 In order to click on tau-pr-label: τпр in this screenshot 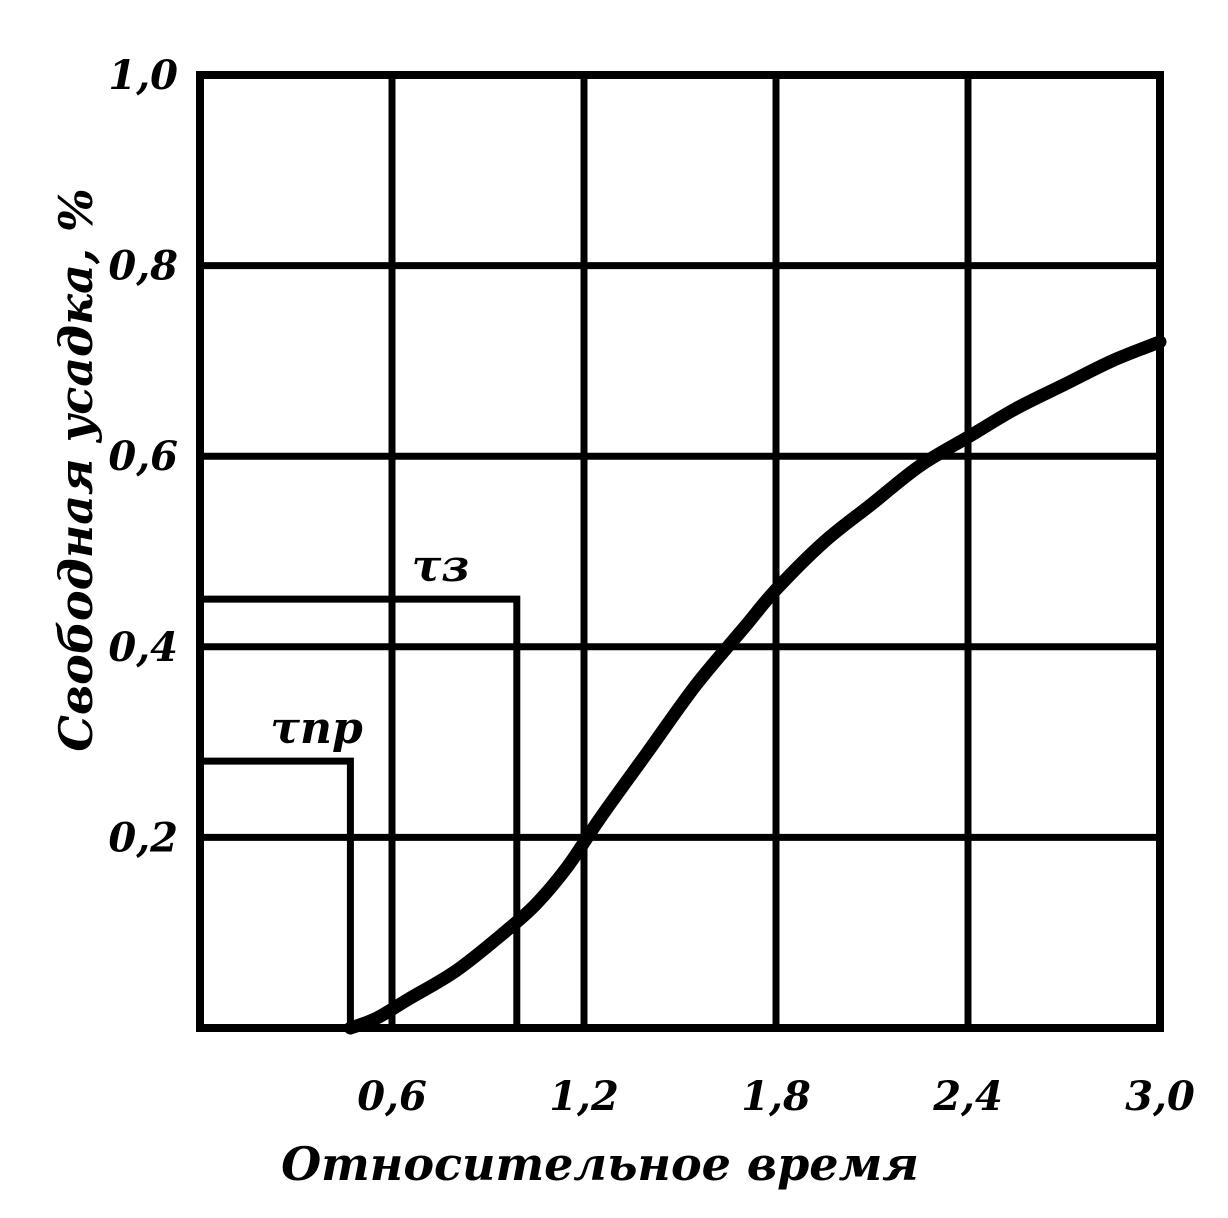, I will do `click(316, 728)`.